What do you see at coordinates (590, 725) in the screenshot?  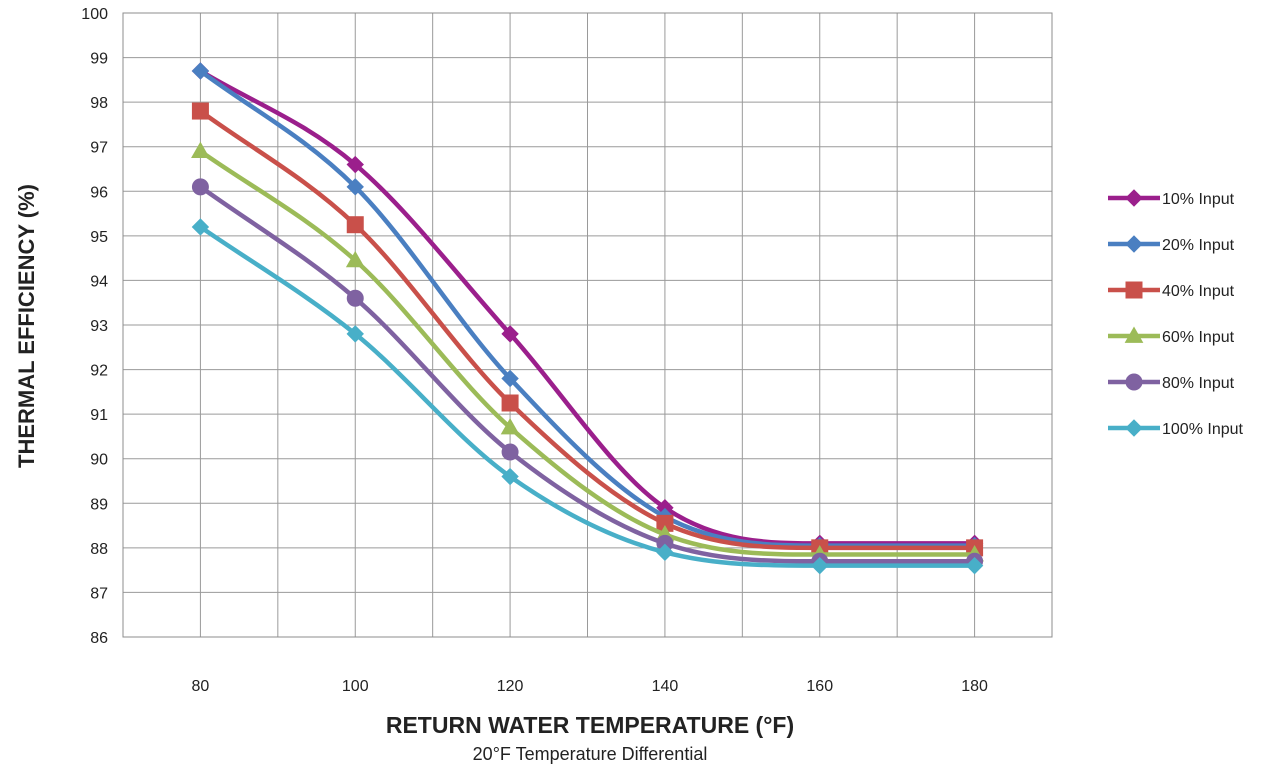 I see `x-axis-label: RETURN WATER TEMPERATURE (°F)` at bounding box center [590, 725].